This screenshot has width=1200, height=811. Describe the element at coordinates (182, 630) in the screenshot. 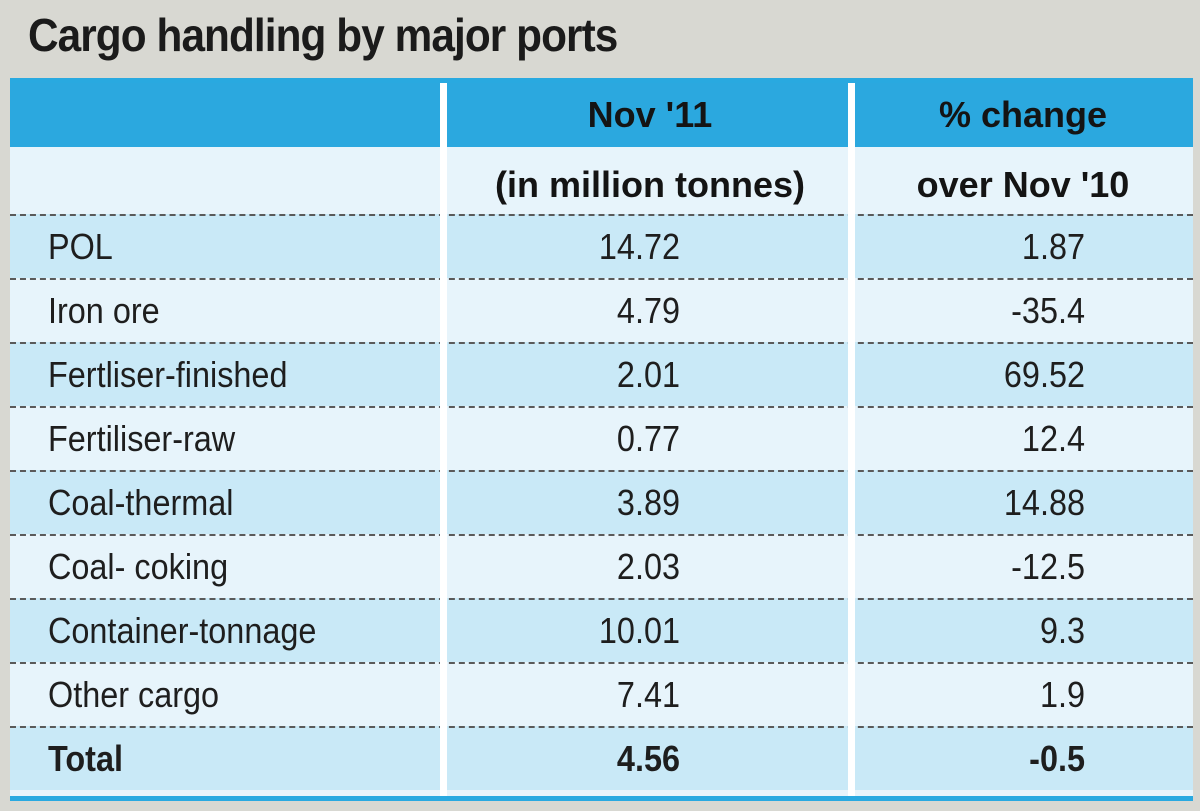

I see `row-label: Container-tonnage` at that location.